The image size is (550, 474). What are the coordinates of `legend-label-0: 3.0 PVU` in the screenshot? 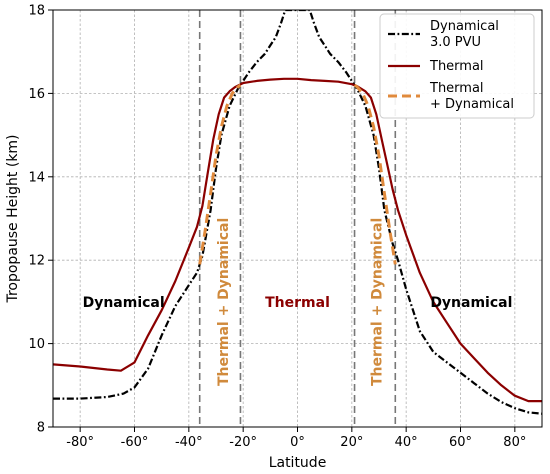 It's located at (455, 42).